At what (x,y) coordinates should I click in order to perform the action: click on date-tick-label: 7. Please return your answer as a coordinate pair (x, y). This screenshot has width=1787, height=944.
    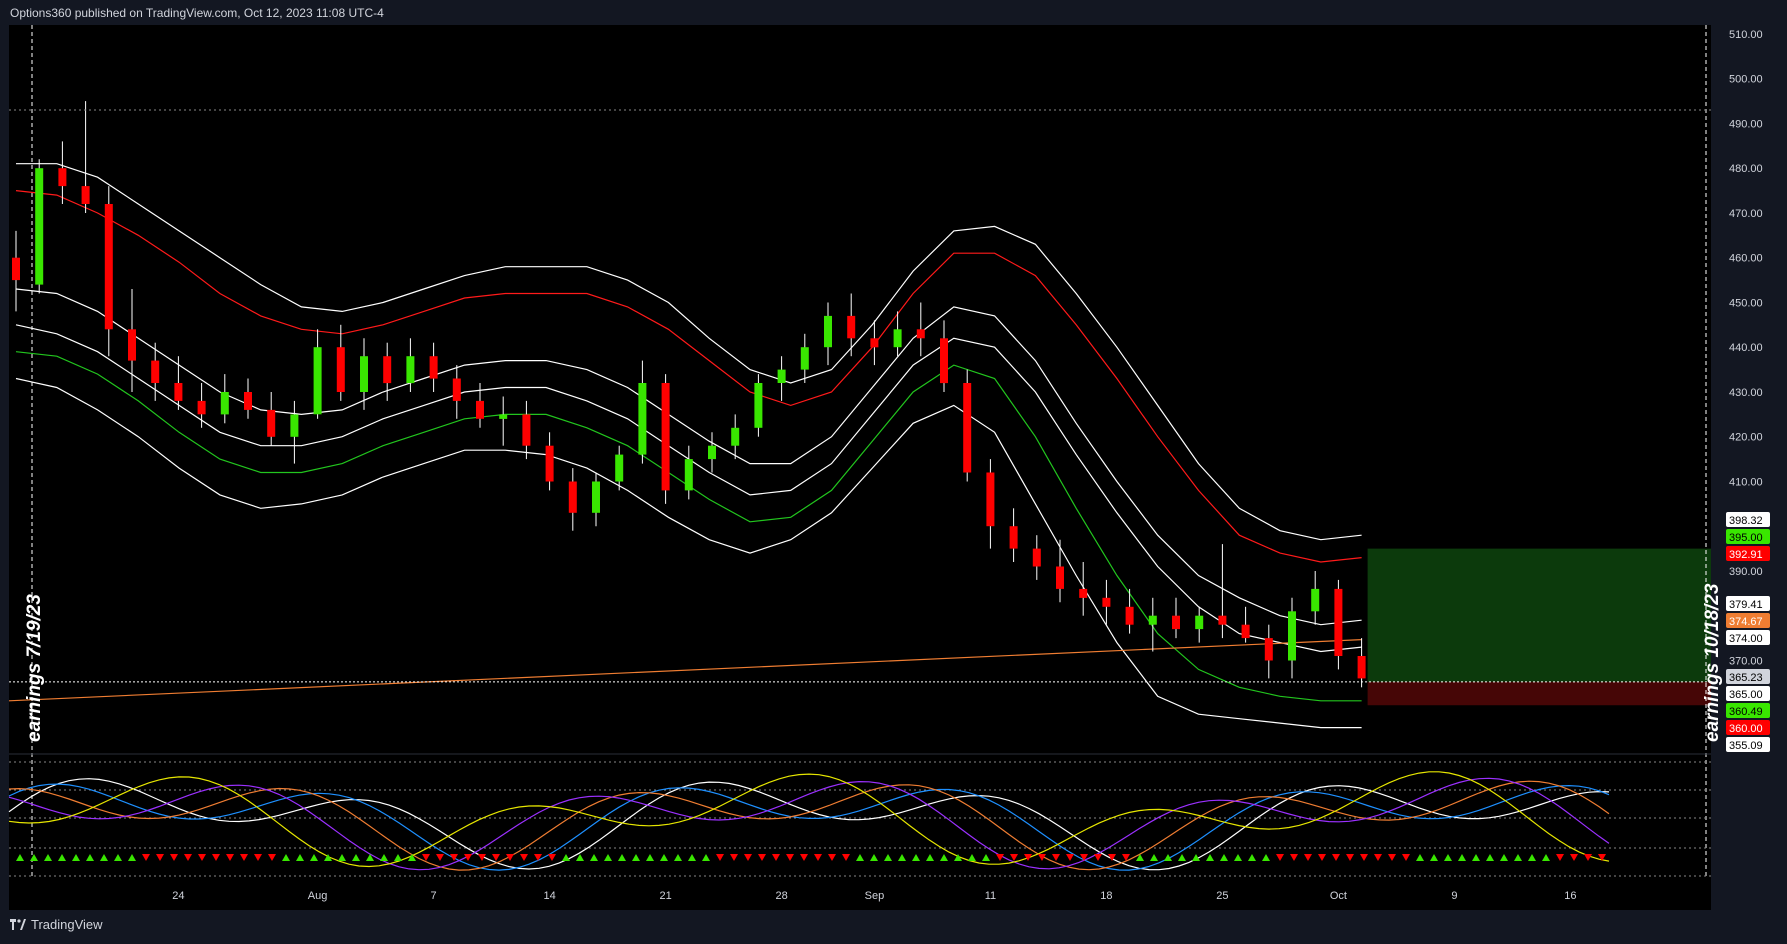
    Looking at the image, I should click on (434, 896).